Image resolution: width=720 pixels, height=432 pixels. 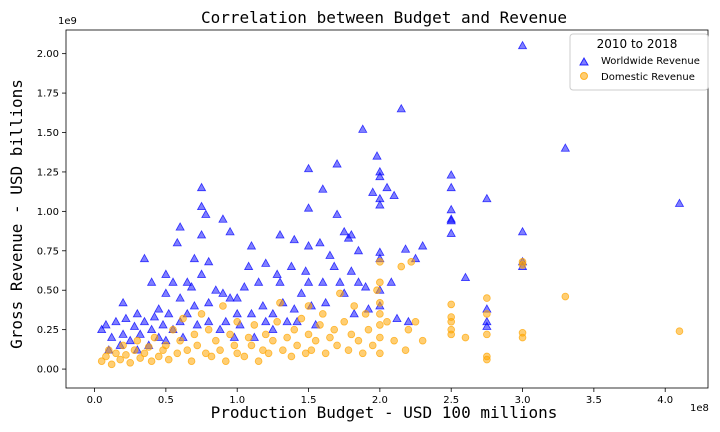 What do you see at coordinates (166, 400) in the screenshot?
I see `x-tick-label: 0.5` at bounding box center [166, 400].